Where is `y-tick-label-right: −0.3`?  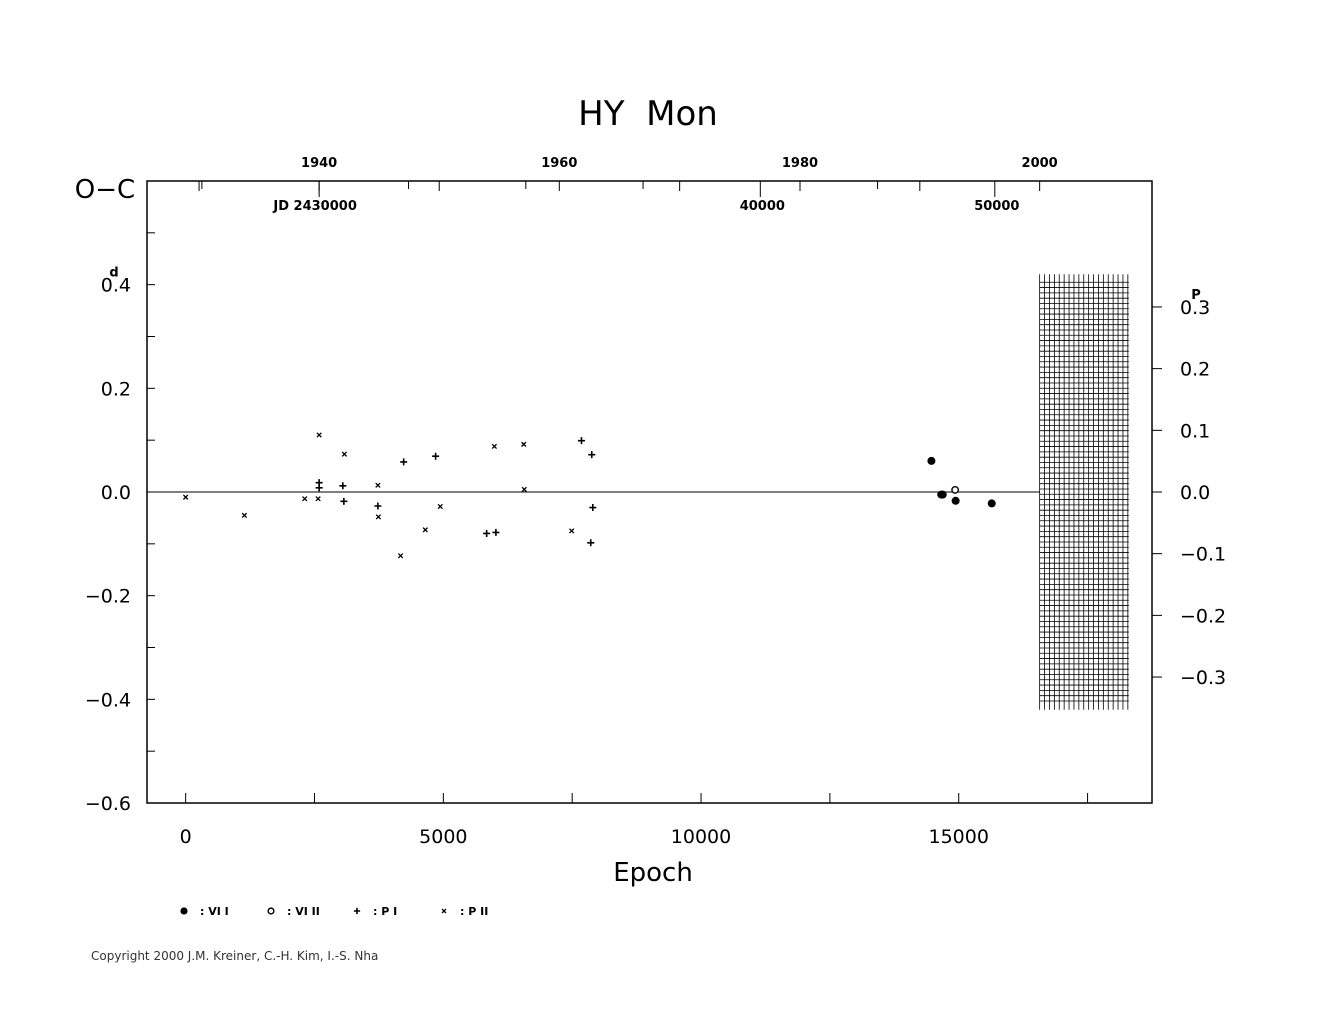 y-tick-label-right: −0.3 is located at coordinates (1203, 678).